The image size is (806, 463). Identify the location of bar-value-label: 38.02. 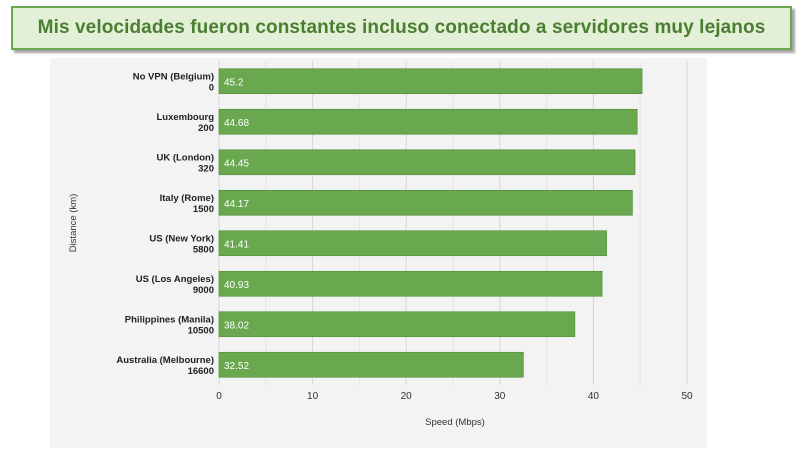
(236, 325).